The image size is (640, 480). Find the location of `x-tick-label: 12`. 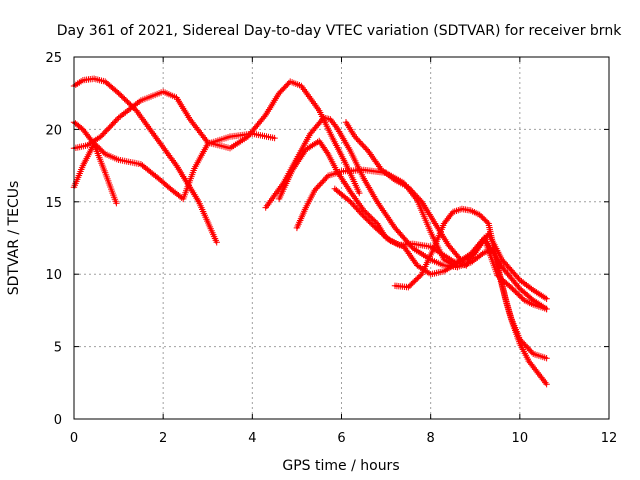

x-tick-label: 12 is located at coordinates (609, 438).